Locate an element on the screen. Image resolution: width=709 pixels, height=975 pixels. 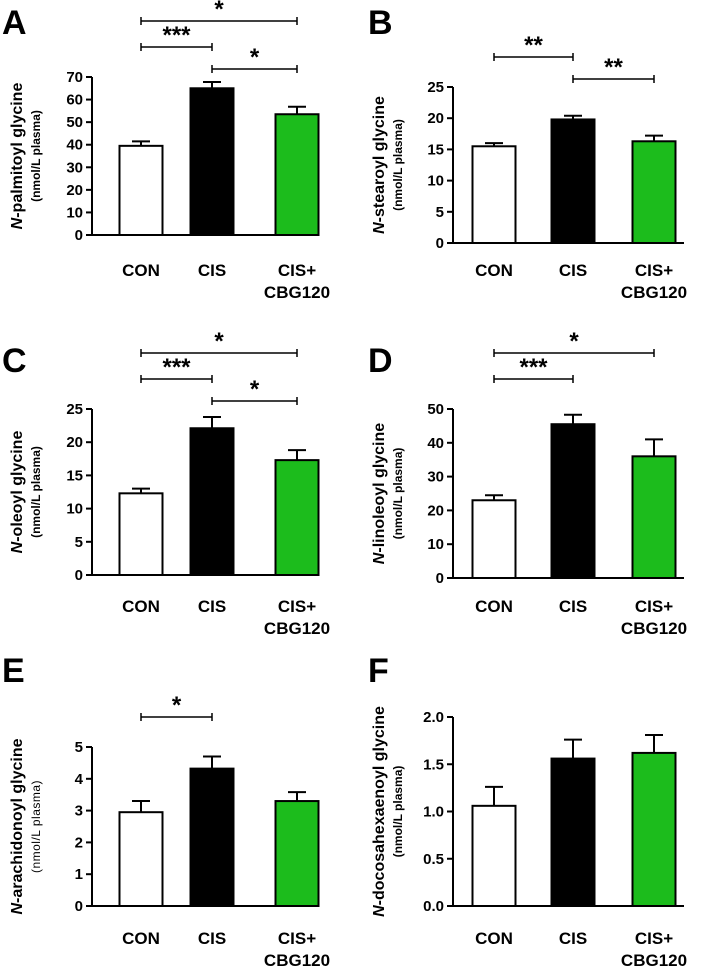
y-tick-label: 1.5 is located at coordinates (433, 764).